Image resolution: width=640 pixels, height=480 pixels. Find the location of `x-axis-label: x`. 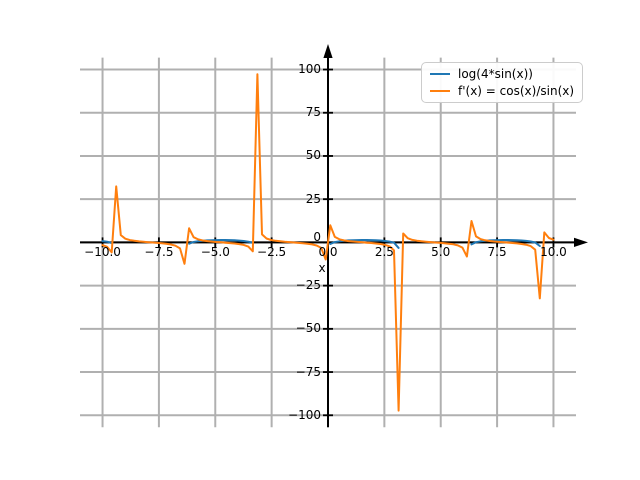

x-axis-label: x is located at coordinates (322, 268).